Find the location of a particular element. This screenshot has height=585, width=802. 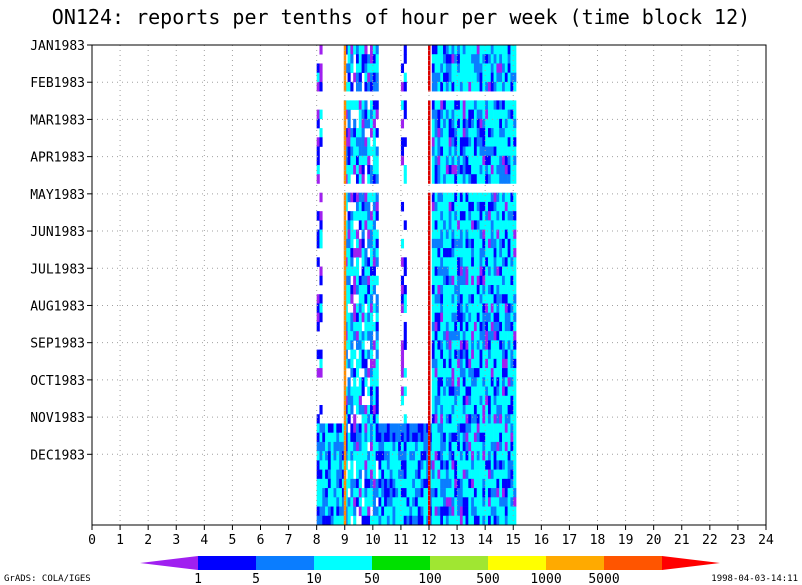

x-tick-label: 12 is located at coordinates (429, 540).